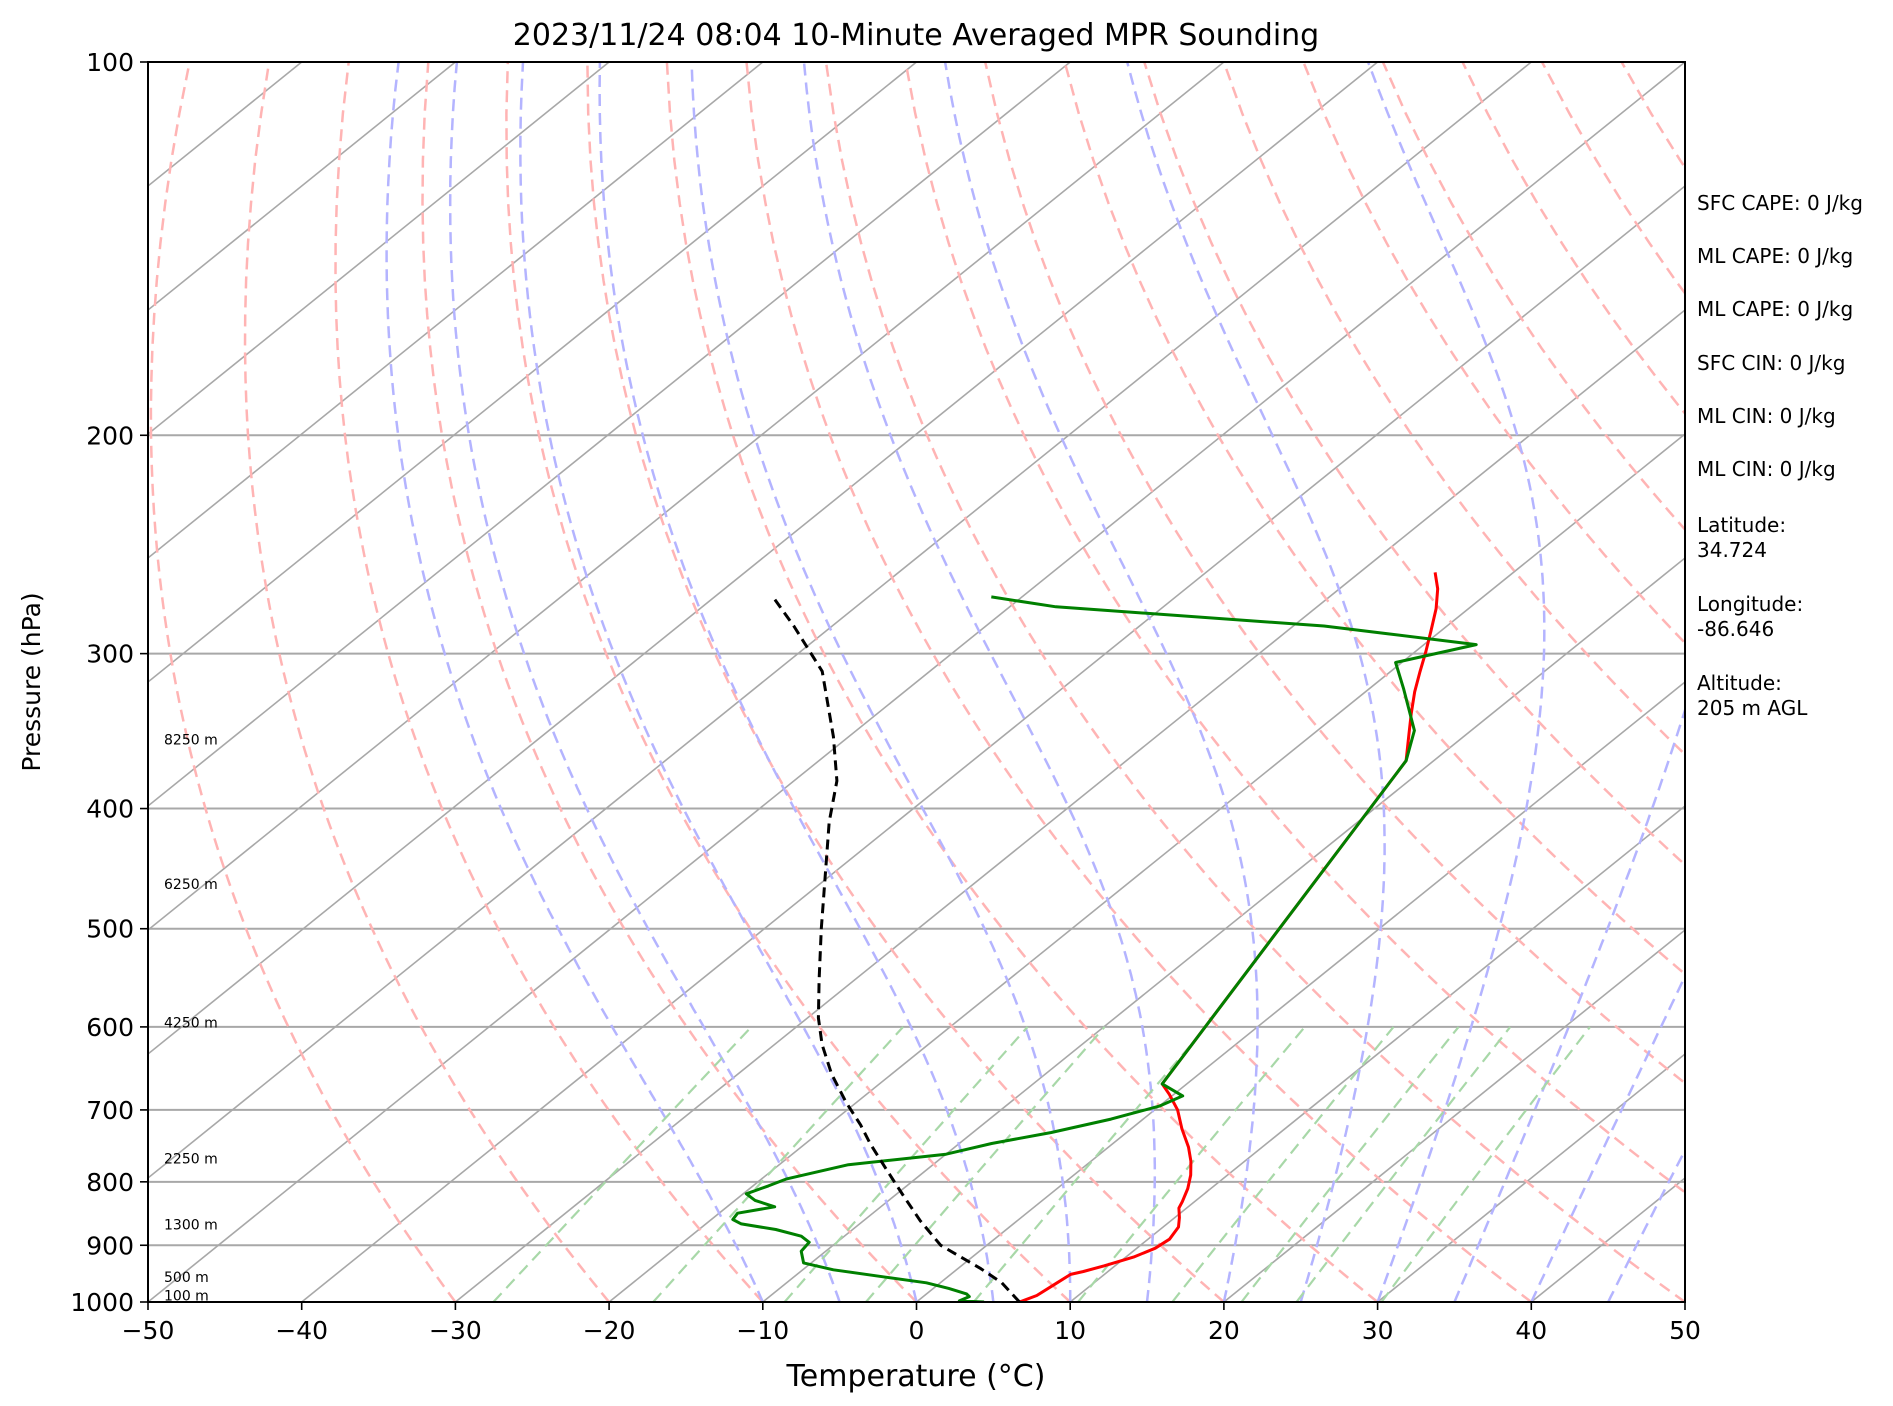  What do you see at coordinates (1775, 309) in the screenshot?
I see `ml-cape-text-2: ML CAPE: 0 J/kg` at bounding box center [1775, 309].